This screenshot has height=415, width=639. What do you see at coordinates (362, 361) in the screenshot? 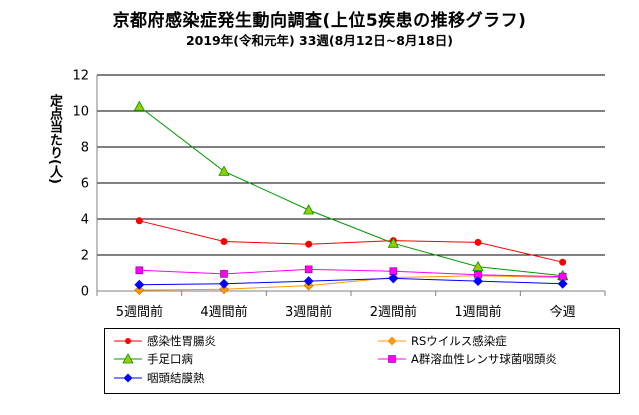
I see `chart-legend: 感染性胃腸炎 RSウイルス感染症手足口病 A群溶血性レンサ球菌咽頭炎咽頭結膜熱` at bounding box center [362, 361].